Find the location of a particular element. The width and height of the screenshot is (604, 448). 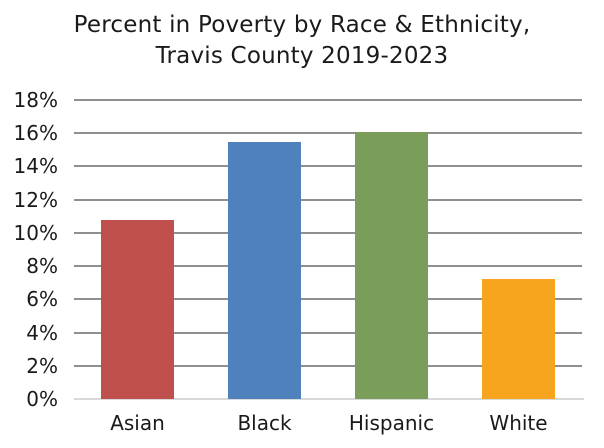

y-axis-label-18pct: 18% is located at coordinates (35, 100).